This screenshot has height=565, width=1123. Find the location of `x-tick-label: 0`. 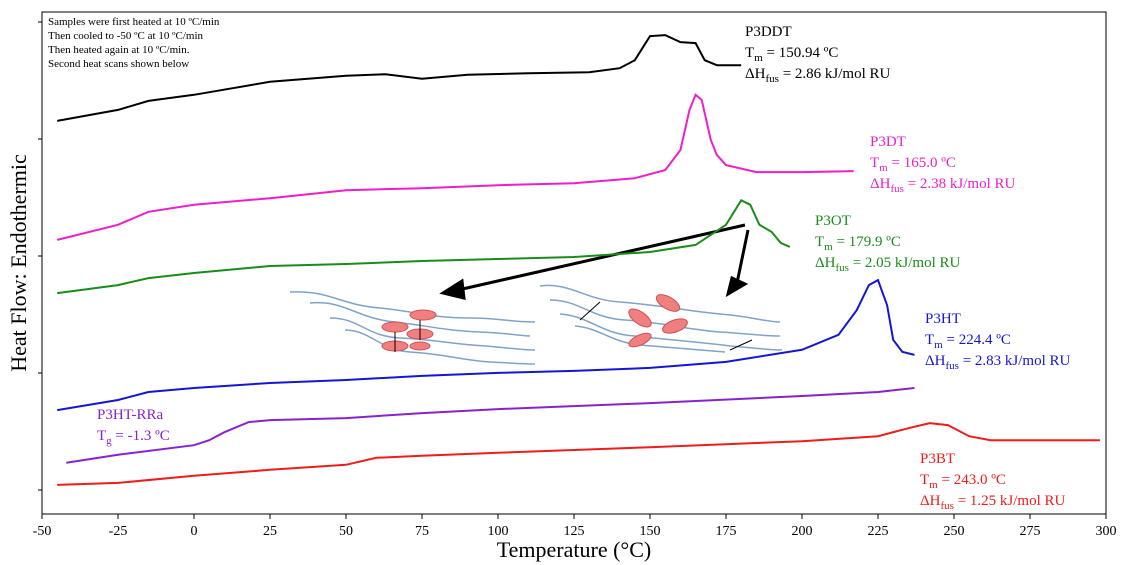

x-tick-label: 0 is located at coordinates (194, 531).